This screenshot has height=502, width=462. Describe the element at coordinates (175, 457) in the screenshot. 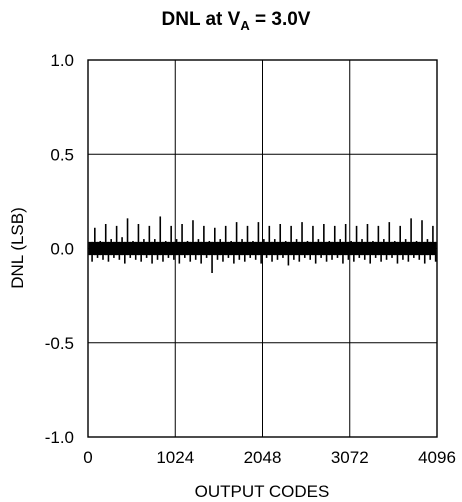

I see `x-tick-label: 1024` at that location.